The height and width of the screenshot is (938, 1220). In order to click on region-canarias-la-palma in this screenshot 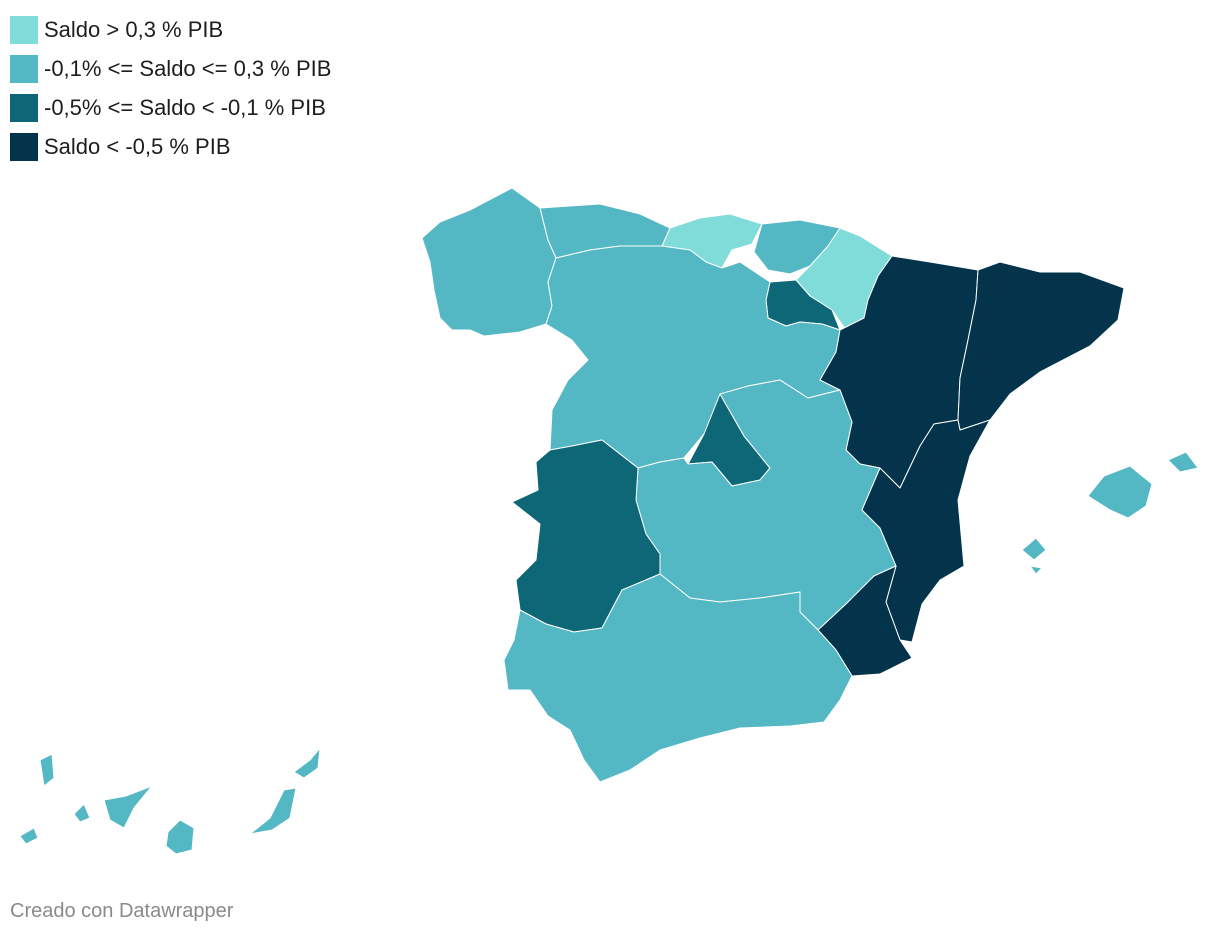, I will do `click(47, 770)`.